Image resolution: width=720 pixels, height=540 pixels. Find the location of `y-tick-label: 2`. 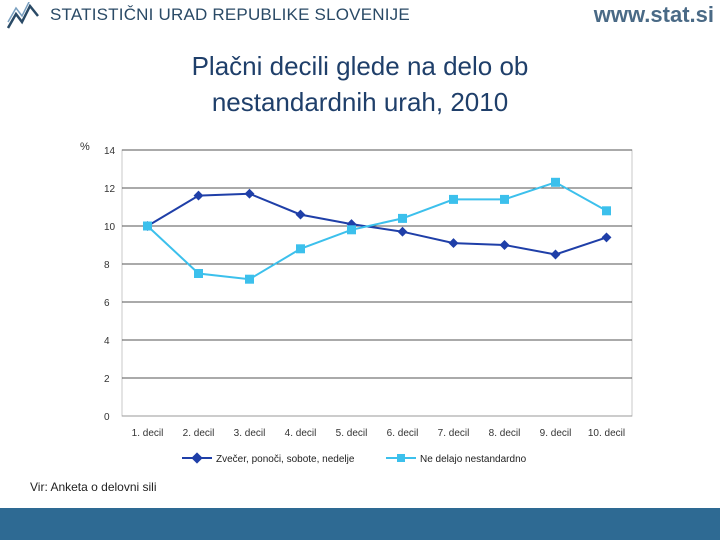

y-tick-label: 2 is located at coordinates (107, 379).